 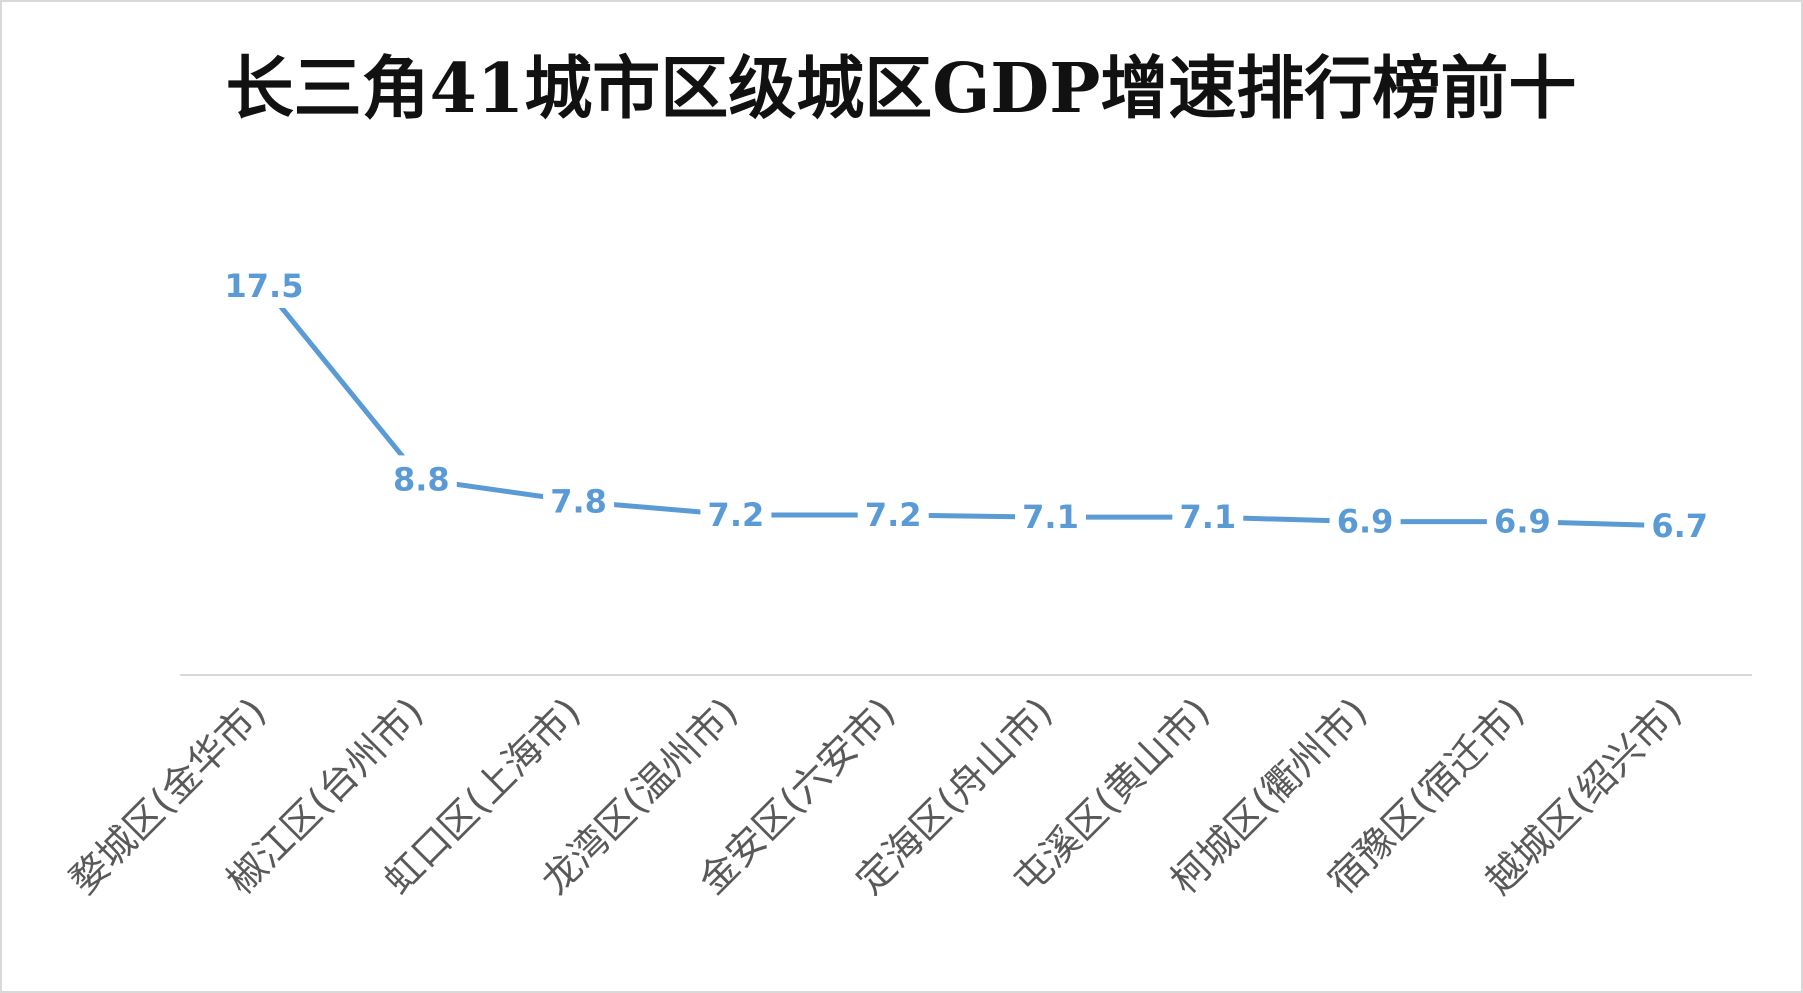 I want to click on data-label: 7.8, so click(x=578, y=502).